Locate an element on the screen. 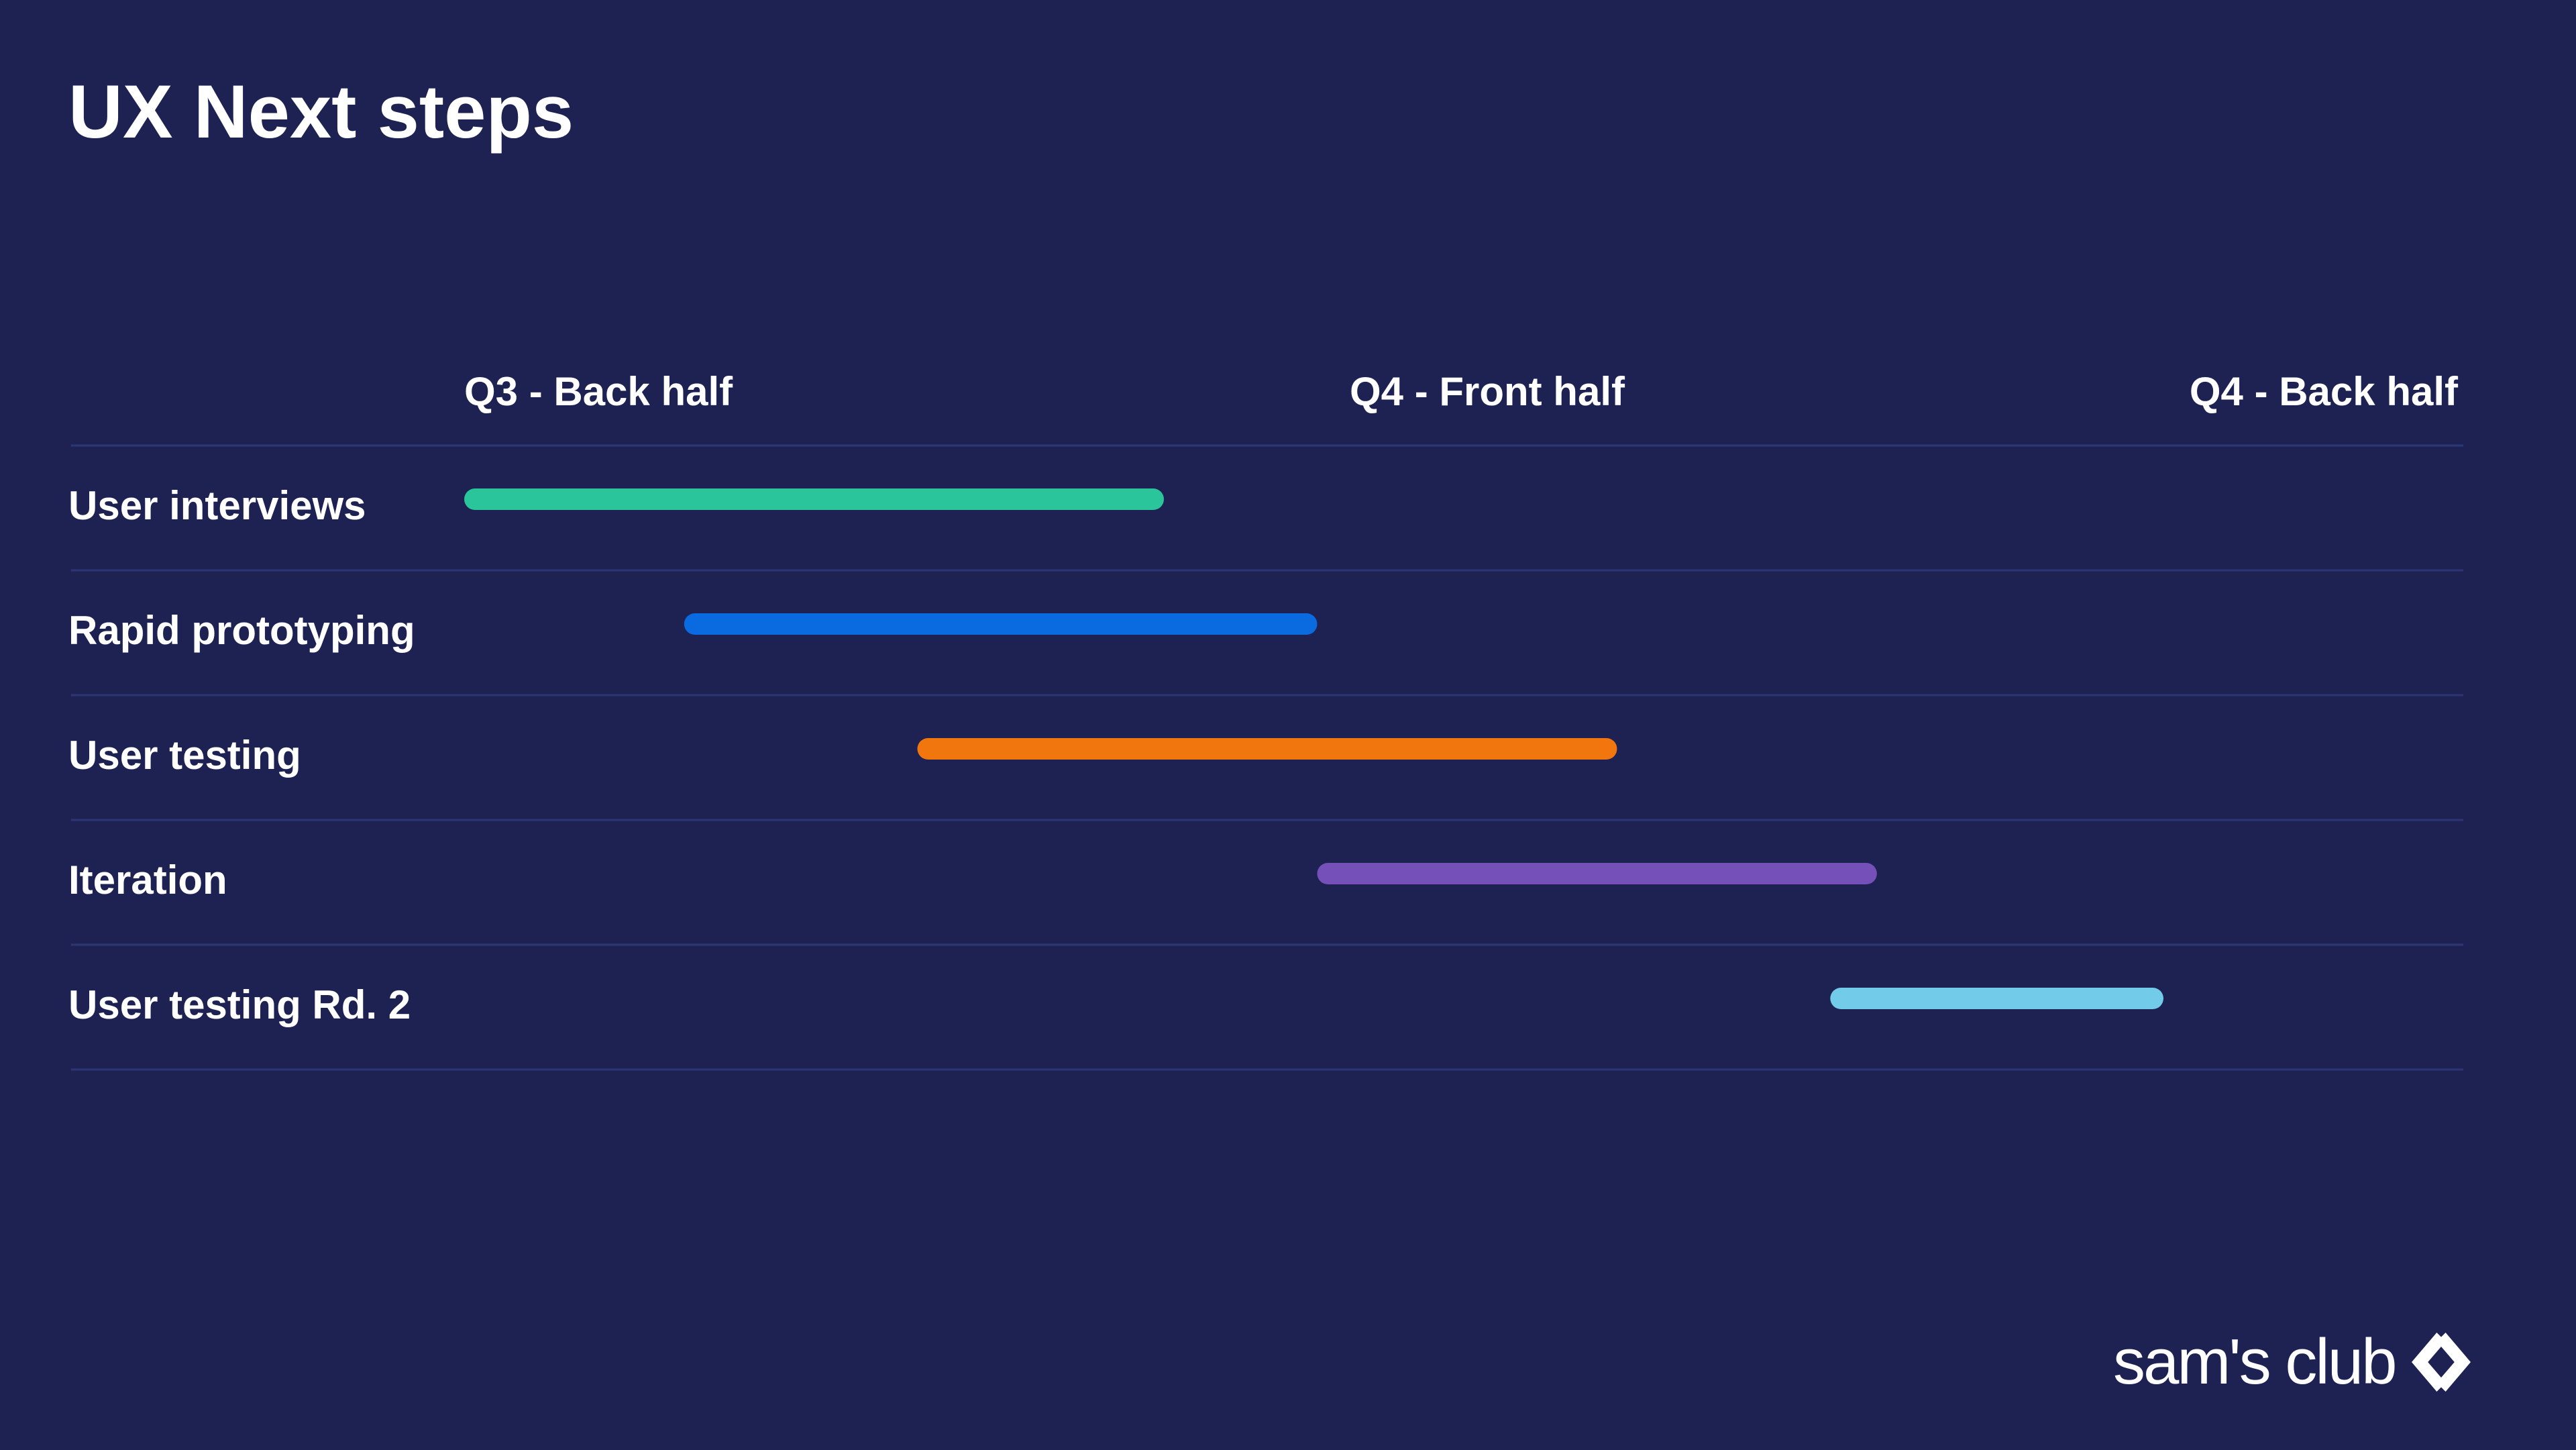 The width and height of the screenshot is (2576, 1450). period-label: Q3 - Back half is located at coordinates (598, 391).